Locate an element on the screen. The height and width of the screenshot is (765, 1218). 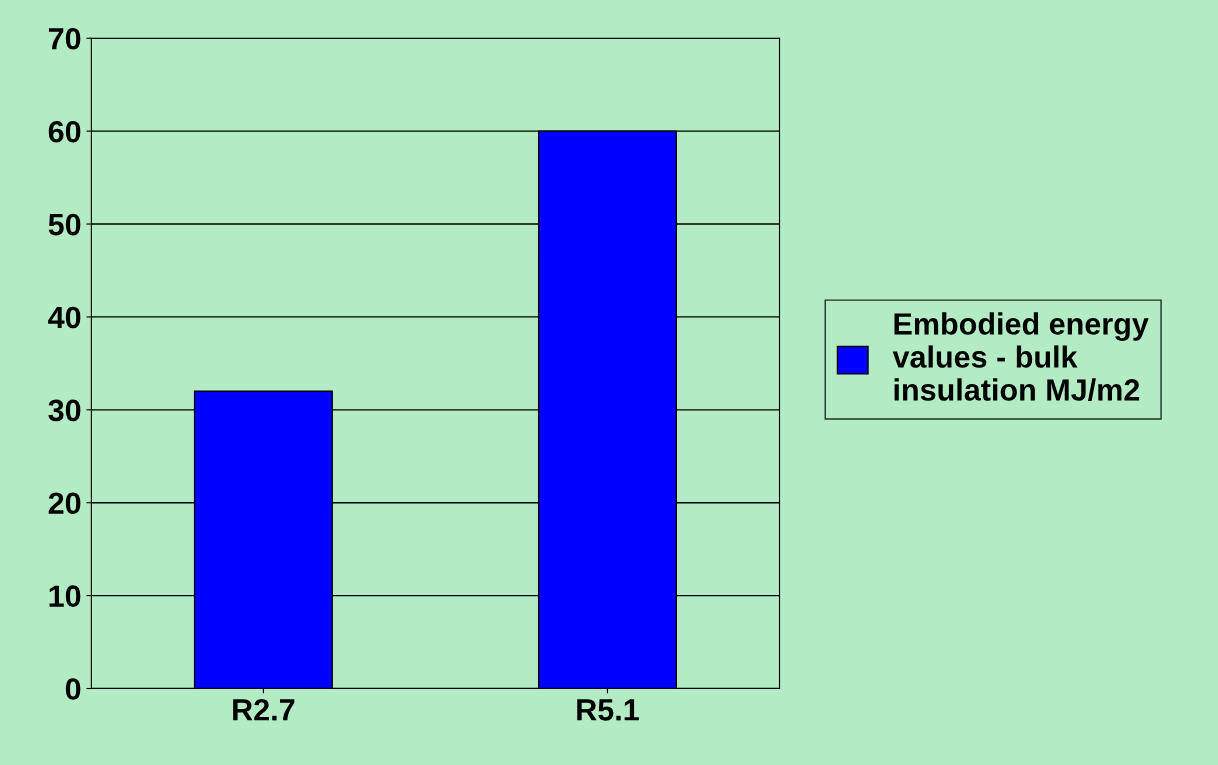
y-tick-label: 30 is located at coordinates (64, 410).